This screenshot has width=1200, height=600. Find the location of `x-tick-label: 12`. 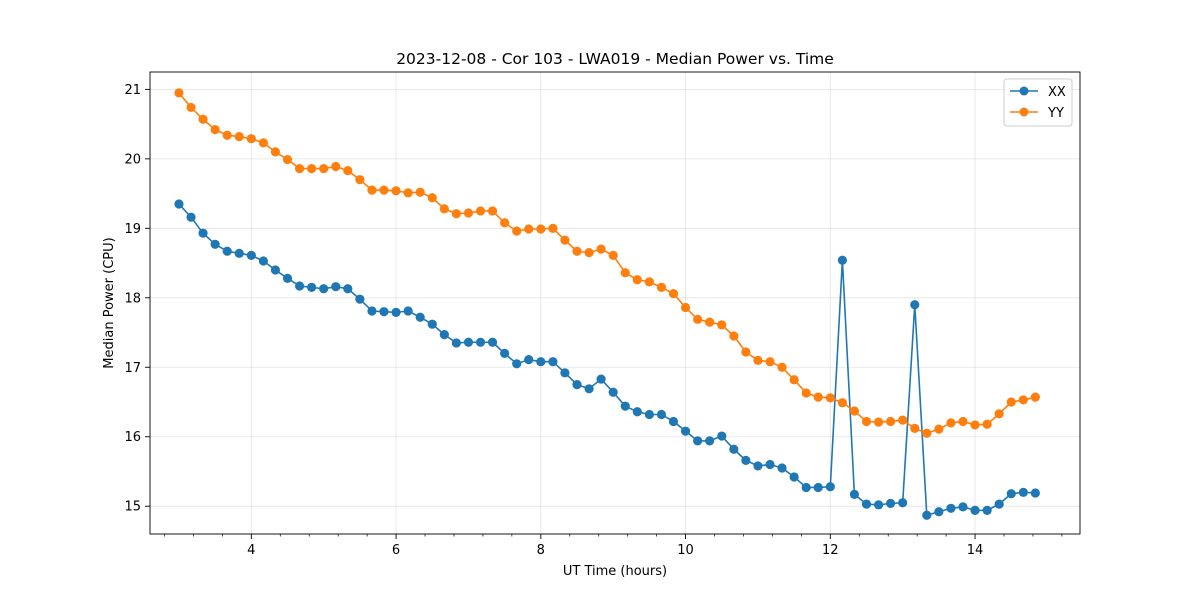

x-tick-label: 12 is located at coordinates (830, 550).